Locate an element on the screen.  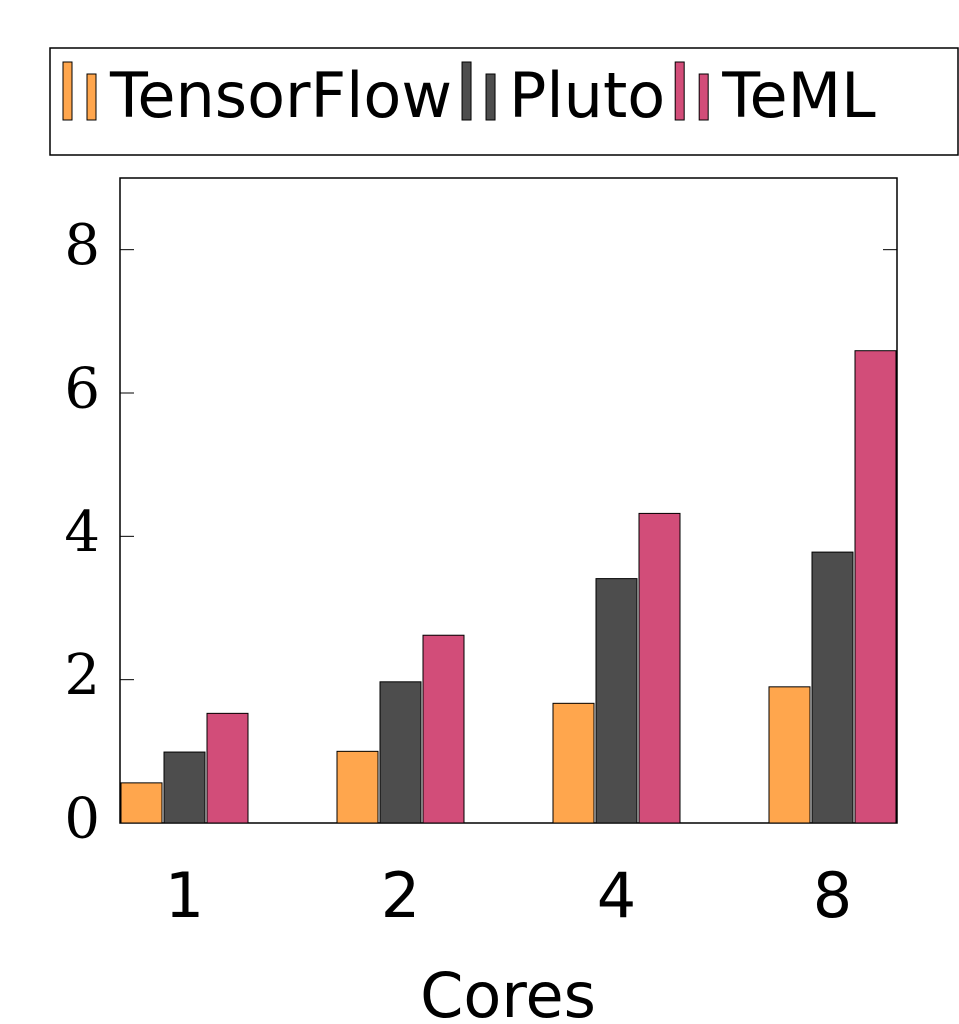
x-tick-label: 8 is located at coordinates (832, 895).